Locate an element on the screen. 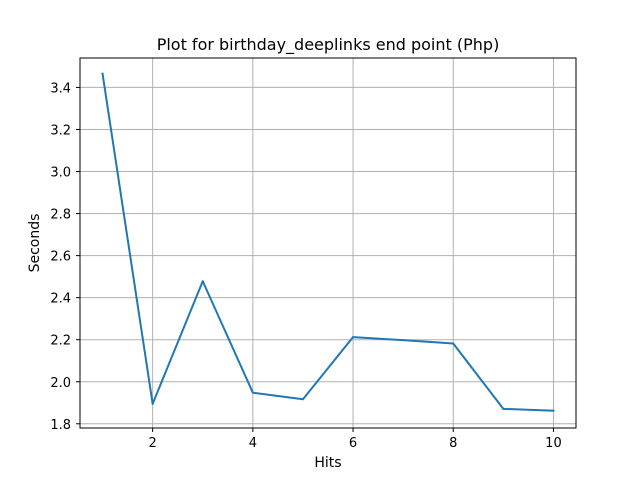 The width and height of the screenshot is (640, 480). x-axis-label: Hits is located at coordinates (327, 463).